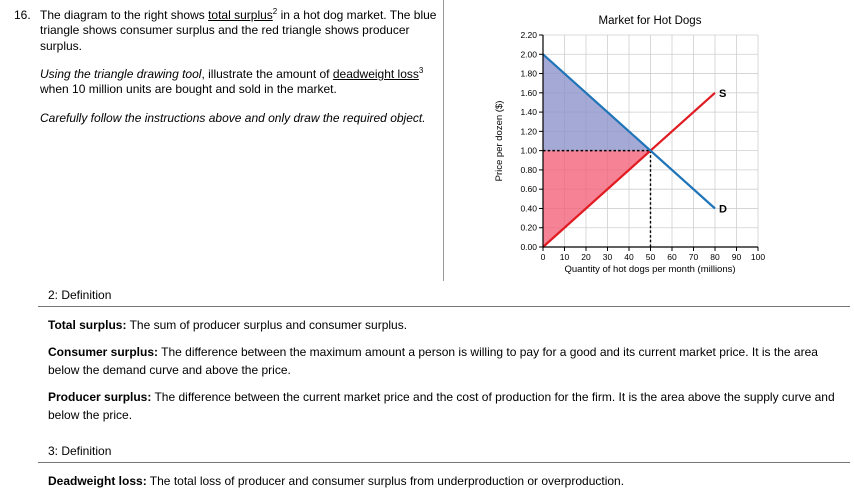  What do you see at coordinates (565, 257) in the screenshot?
I see `x-tick-label: 10` at bounding box center [565, 257].